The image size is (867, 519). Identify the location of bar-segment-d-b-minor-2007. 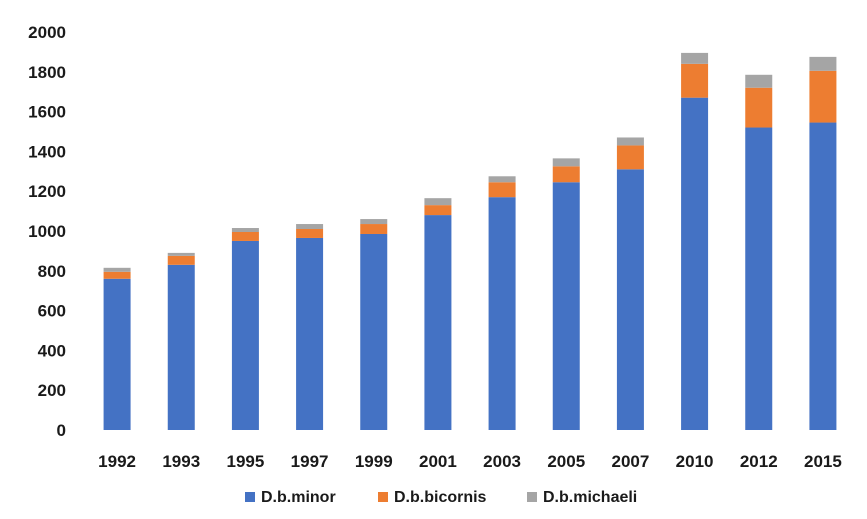
(630, 299).